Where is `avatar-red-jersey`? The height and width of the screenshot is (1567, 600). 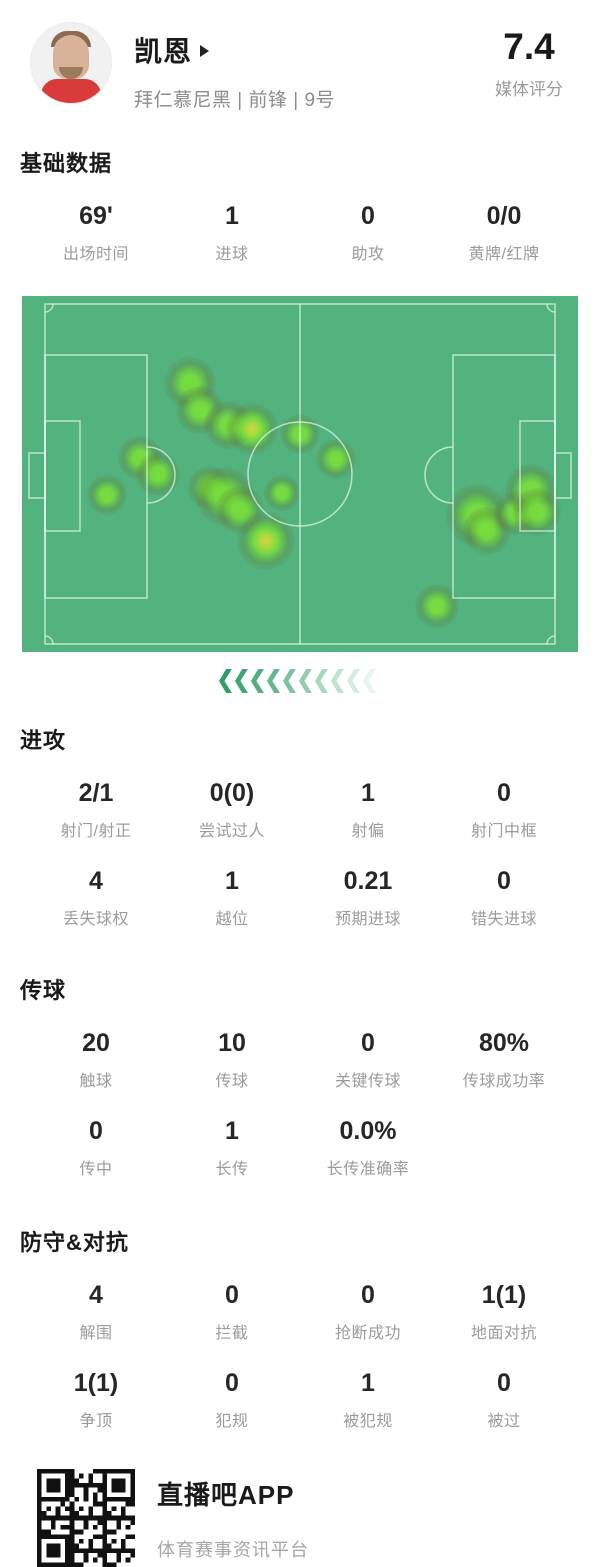 avatar-red-jersey is located at coordinates (71, 91).